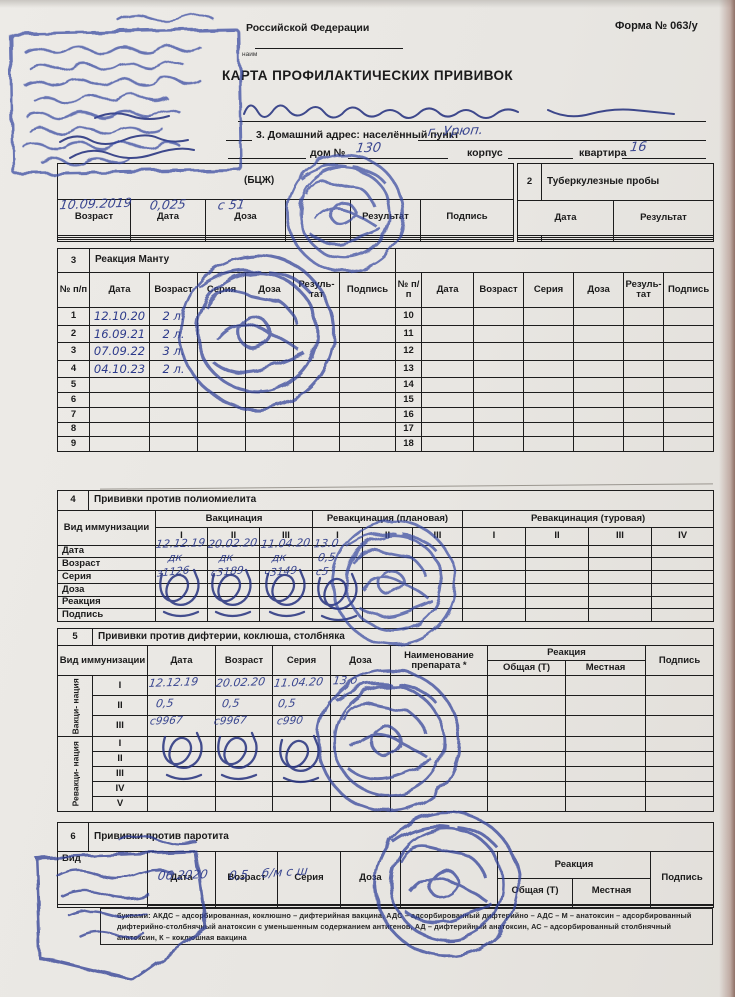 The image size is (735, 997). What do you see at coordinates (173, 290) in the screenshot?
I see `table-cell: Возраст` at bounding box center [173, 290].